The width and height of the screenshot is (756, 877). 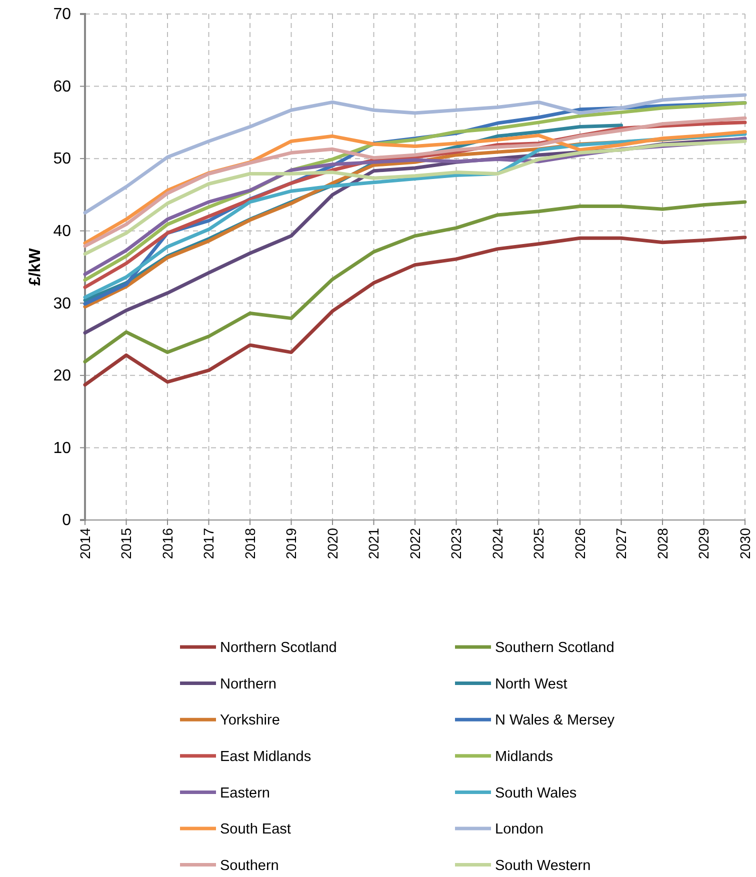 I want to click on x-tick-label: 2024, so click(x=497, y=544).